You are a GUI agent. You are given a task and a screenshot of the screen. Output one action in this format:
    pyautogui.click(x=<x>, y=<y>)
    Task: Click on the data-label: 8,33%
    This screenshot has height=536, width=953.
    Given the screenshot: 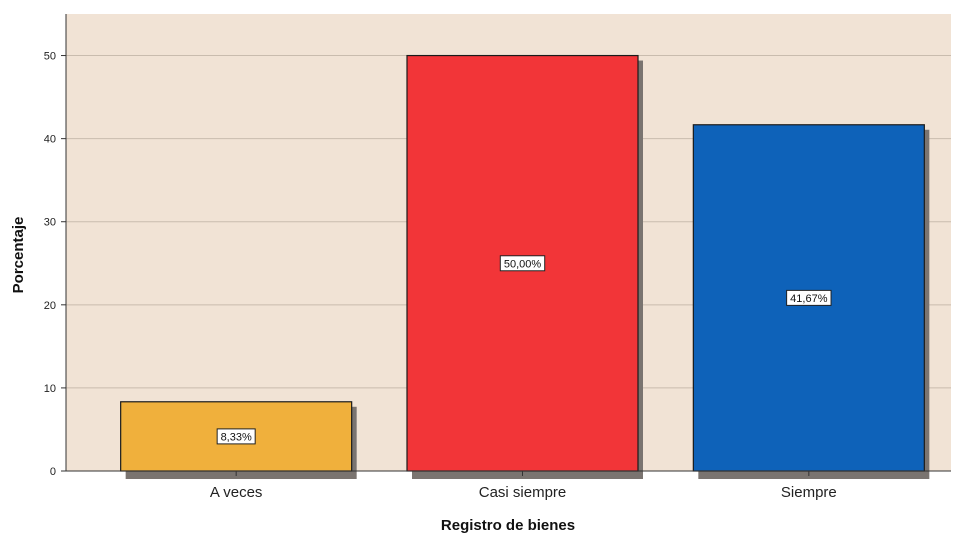 What is the action you would take?
    pyautogui.click(x=236, y=437)
    